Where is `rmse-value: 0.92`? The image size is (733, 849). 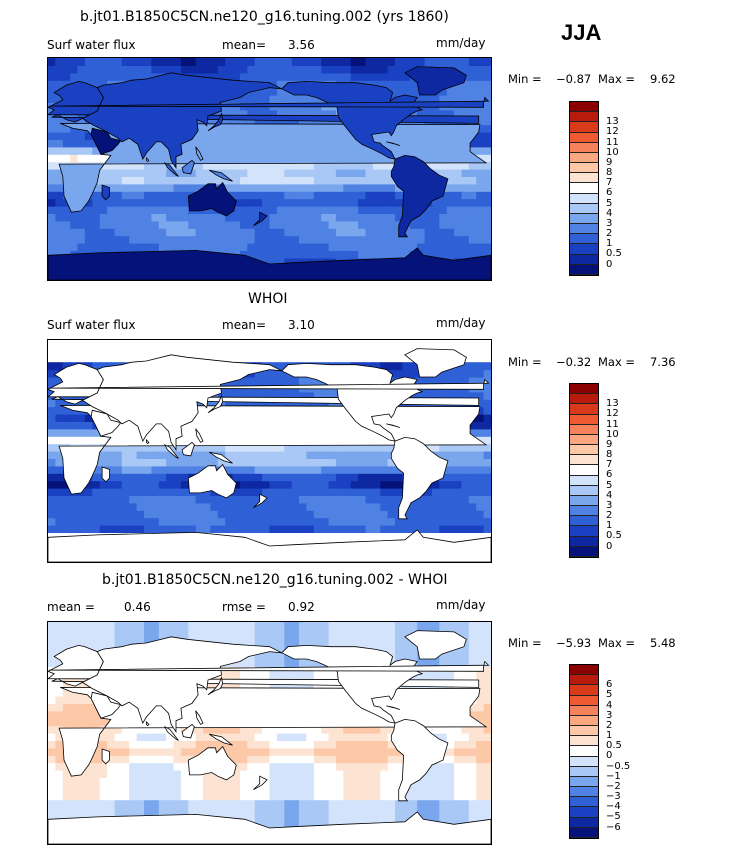 rmse-value: 0.92 is located at coordinates (301, 607).